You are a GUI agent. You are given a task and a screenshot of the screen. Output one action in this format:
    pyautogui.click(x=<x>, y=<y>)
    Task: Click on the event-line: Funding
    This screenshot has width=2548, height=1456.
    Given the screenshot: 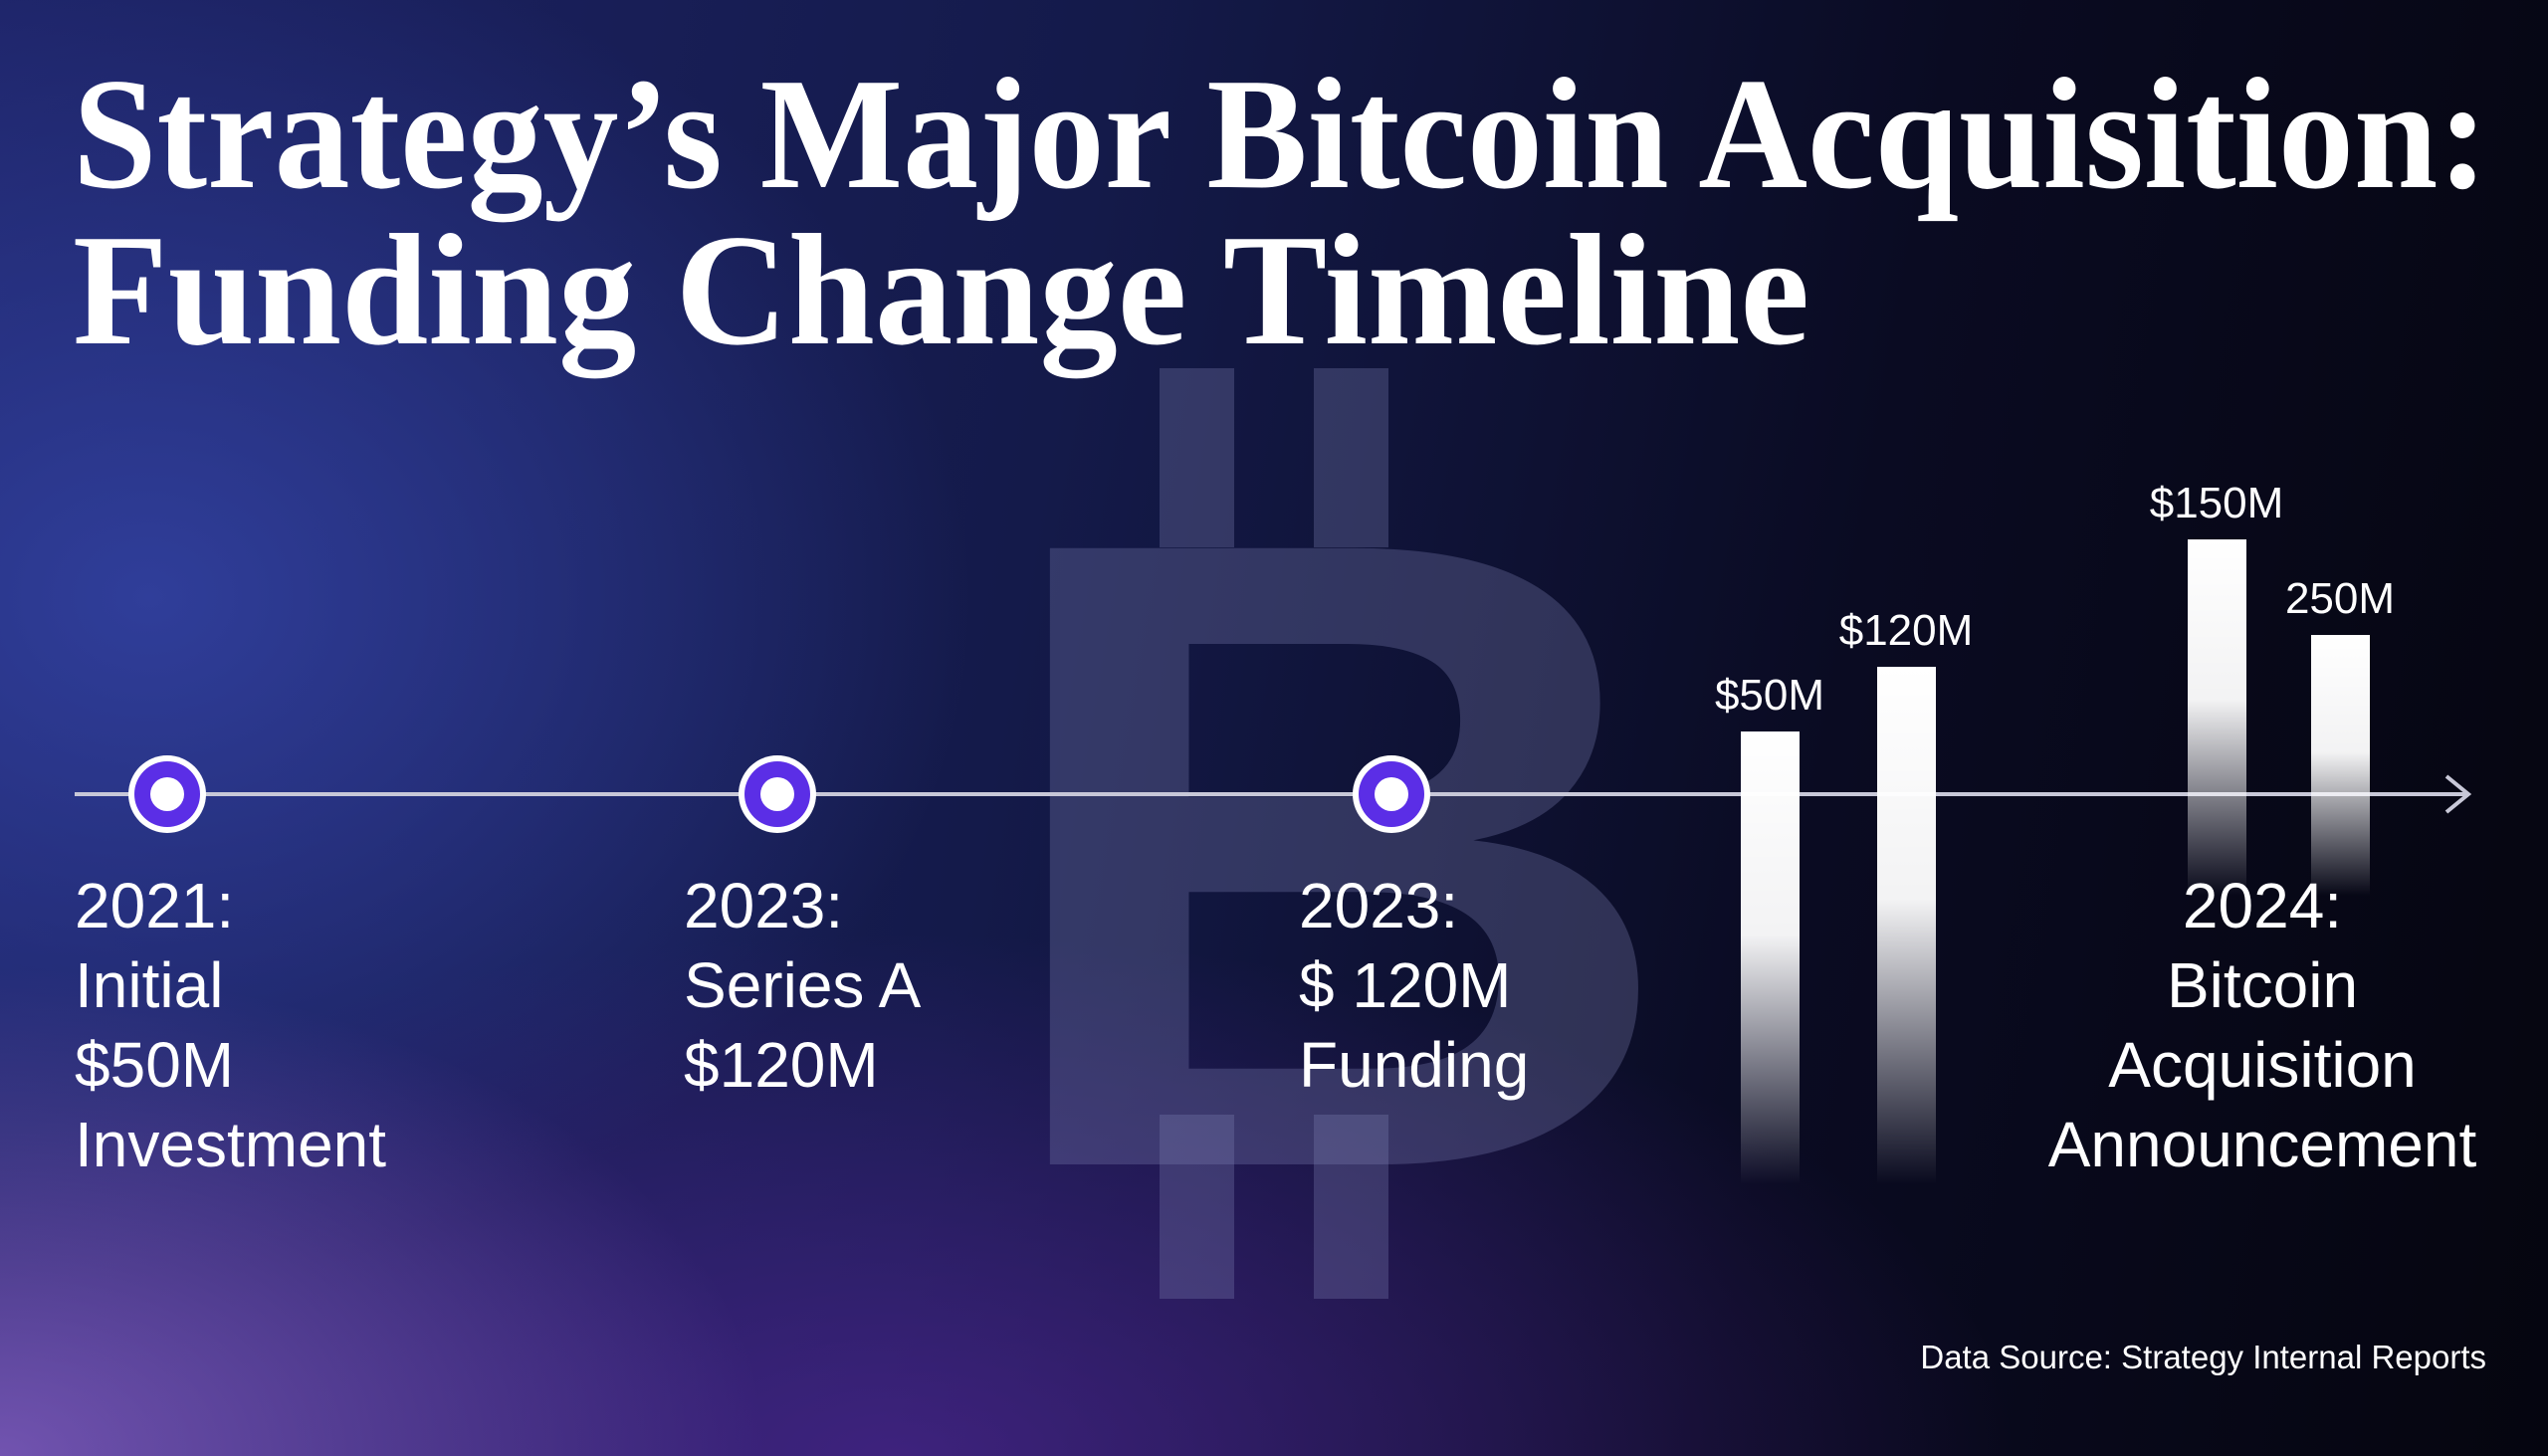 What is the action you would take?
    pyautogui.click(x=1414, y=1065)
    